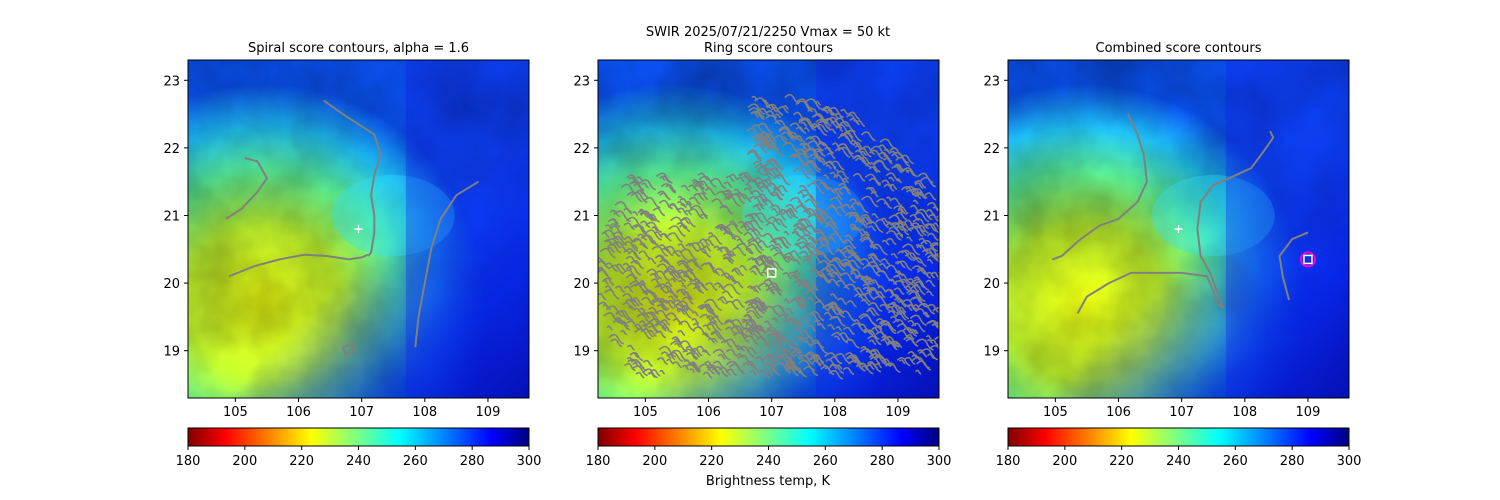  I want to click on best-center-square-circle, so click(1307, 259).